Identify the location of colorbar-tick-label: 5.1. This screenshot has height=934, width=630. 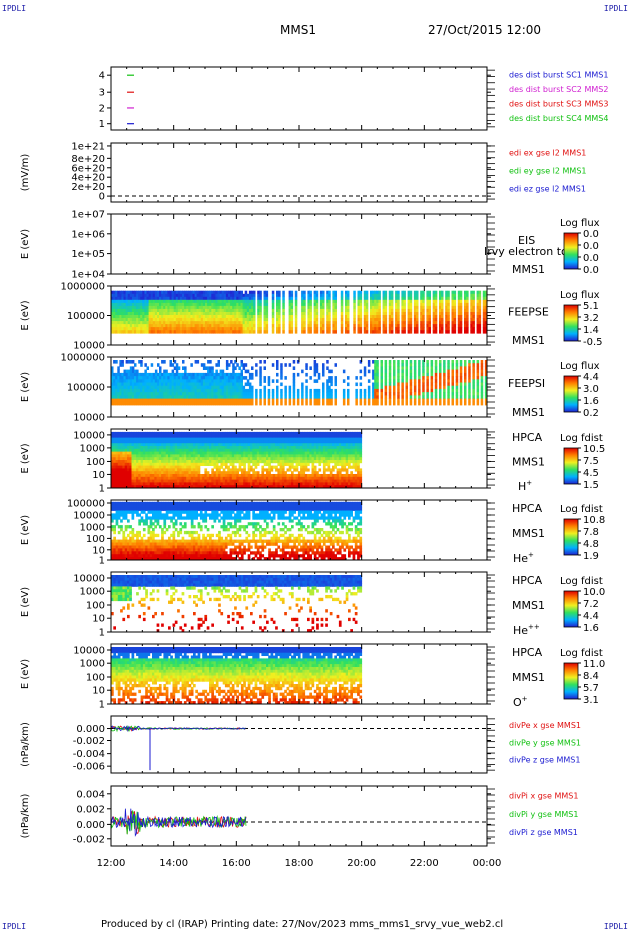
(591, 306).